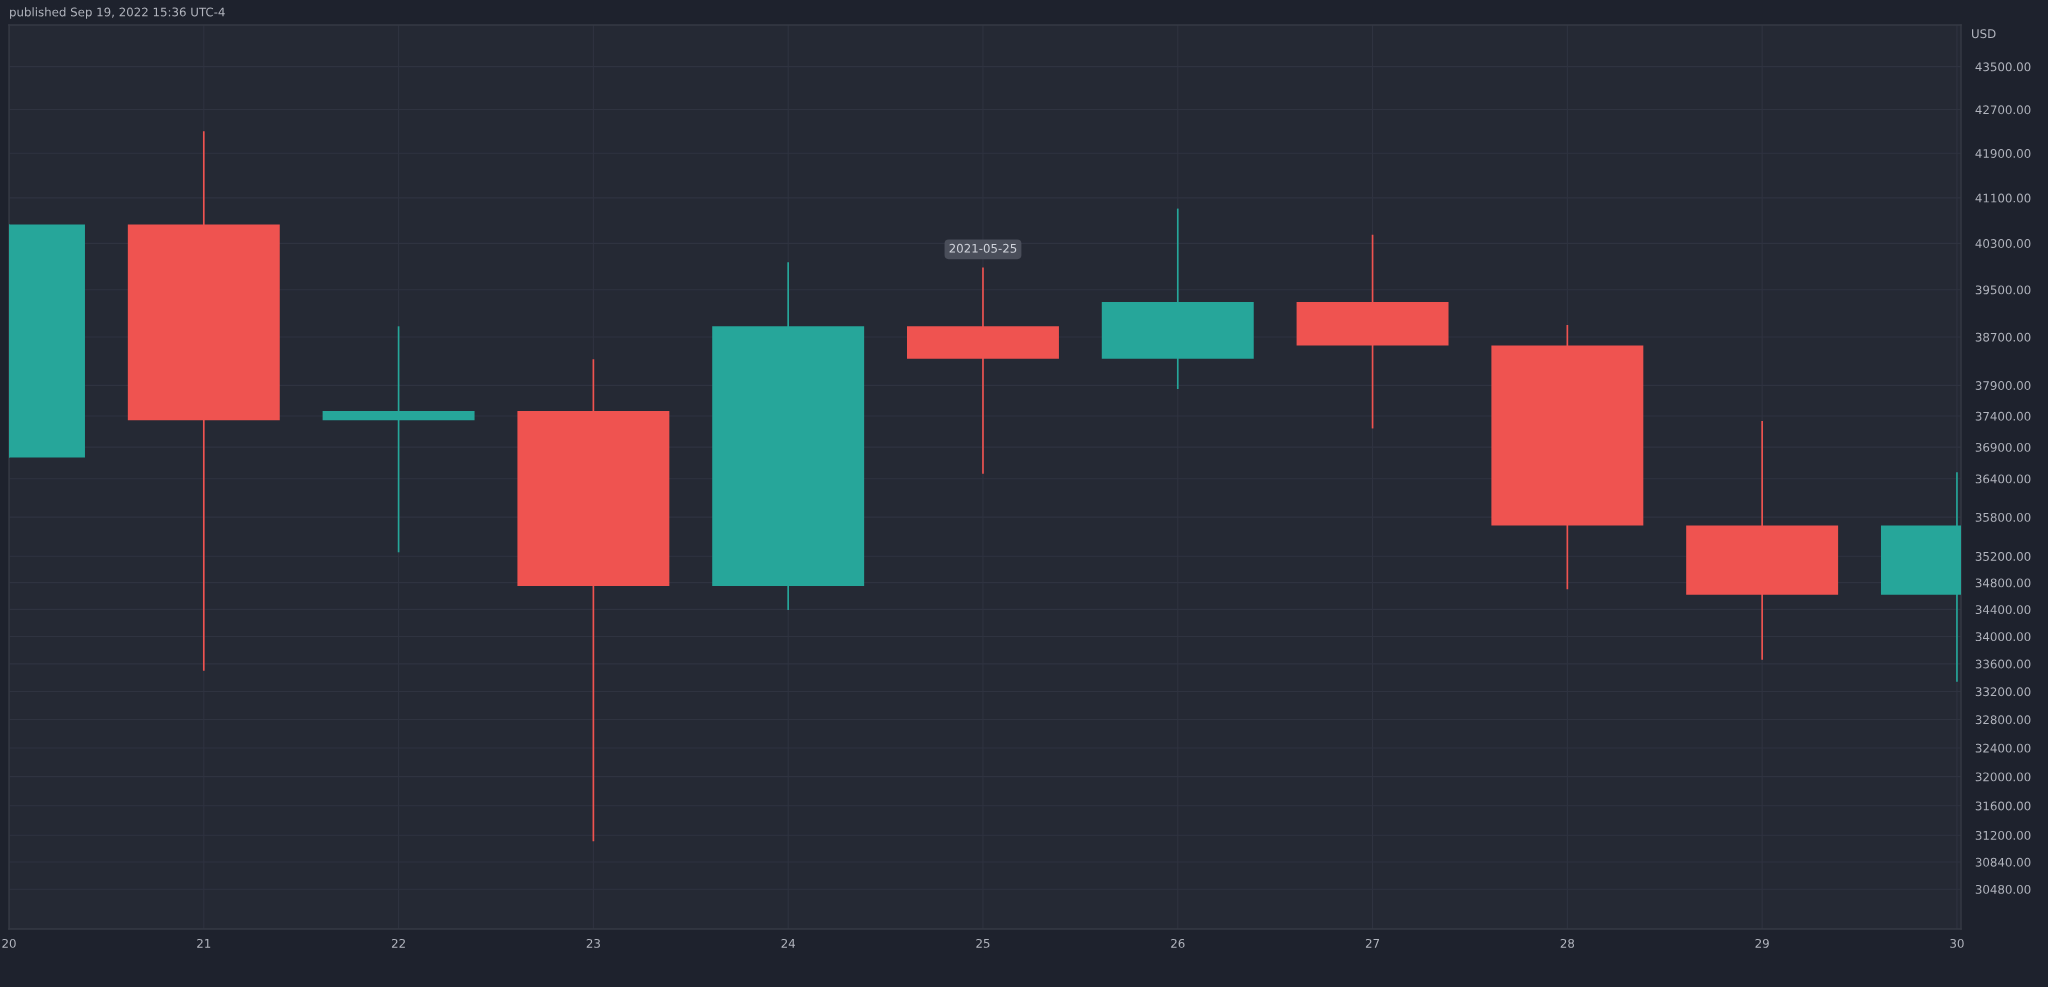 The height and width of the screenshot is (987, 2048). I want to click on y-tick-label: 32000.00, so click(2003, 777).